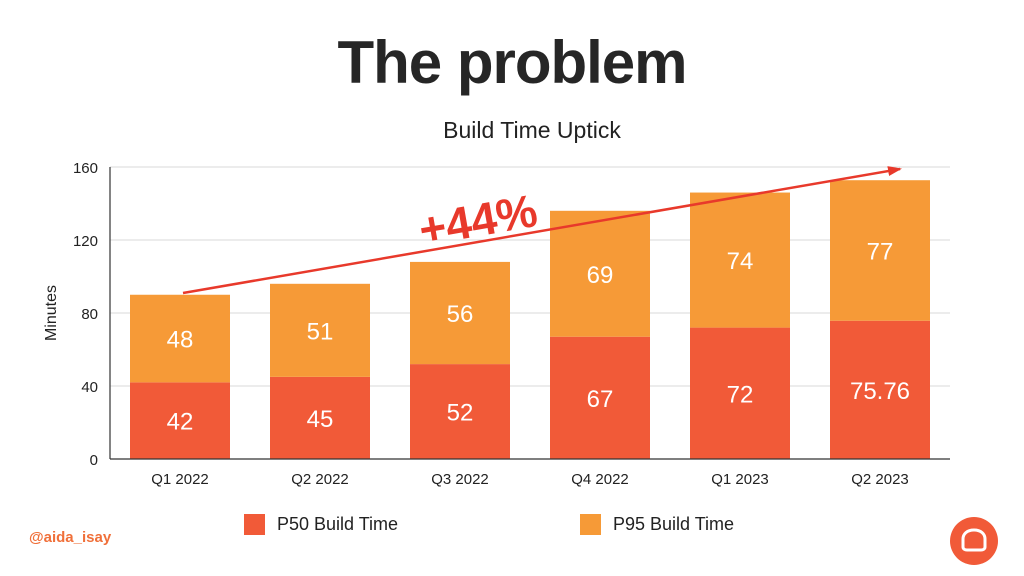 The height and width of the screenshot is (576, 1024). Describe the element at coordinates (532, 130) in the screenshot. I see `chart-title: Build Time Uptick` at that location.